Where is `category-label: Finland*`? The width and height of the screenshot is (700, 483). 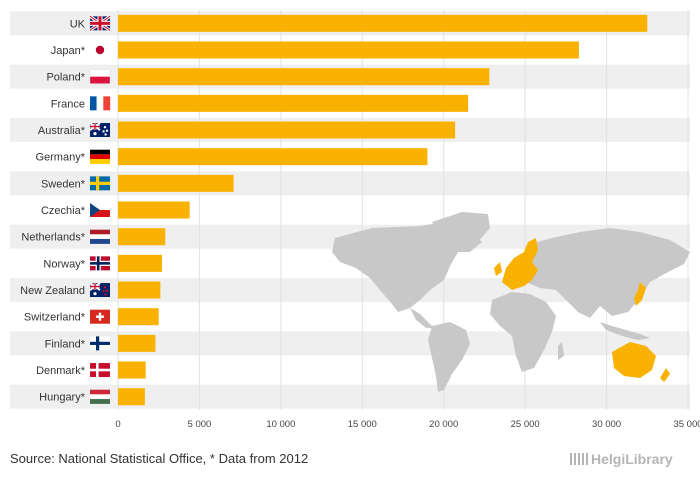 category-label: Finland* is located at coordinates (65, 344).